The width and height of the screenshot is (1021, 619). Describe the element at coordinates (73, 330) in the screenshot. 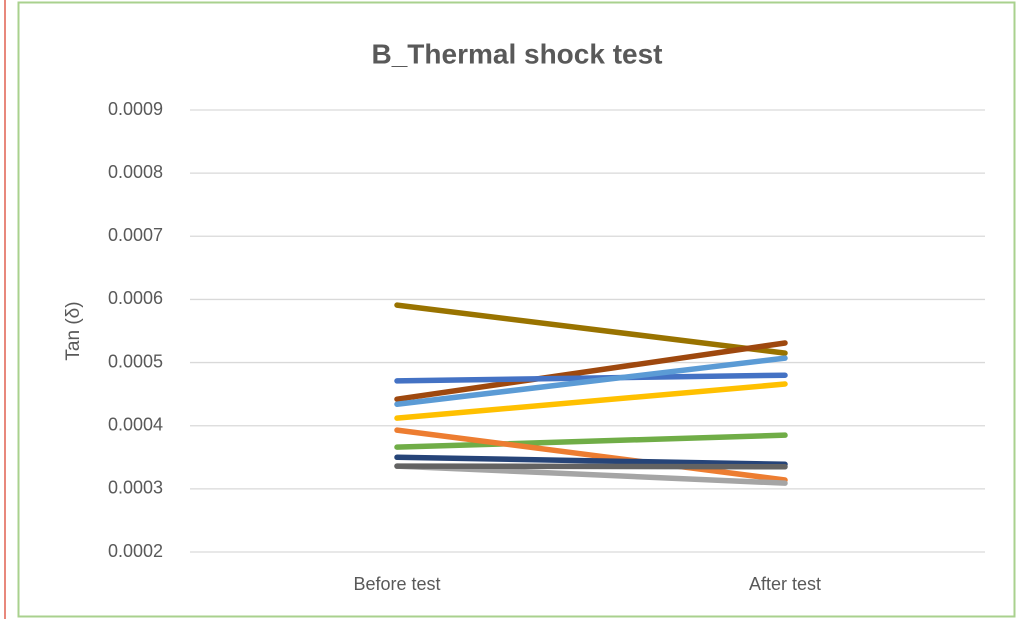

I see `y-axis-label: Tan (δ)` at that location.